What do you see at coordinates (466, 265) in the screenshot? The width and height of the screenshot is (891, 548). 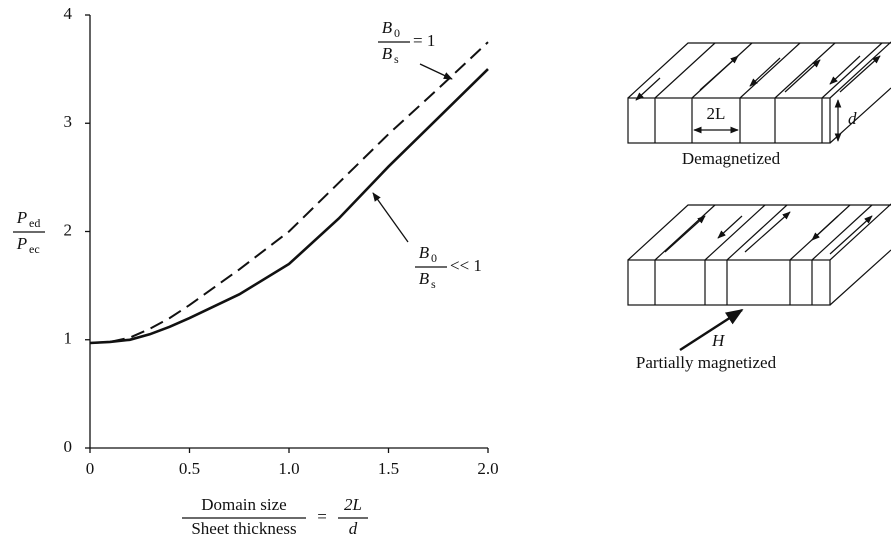 I see `annotation-relation: << 1` at bounding box center [466, 265].